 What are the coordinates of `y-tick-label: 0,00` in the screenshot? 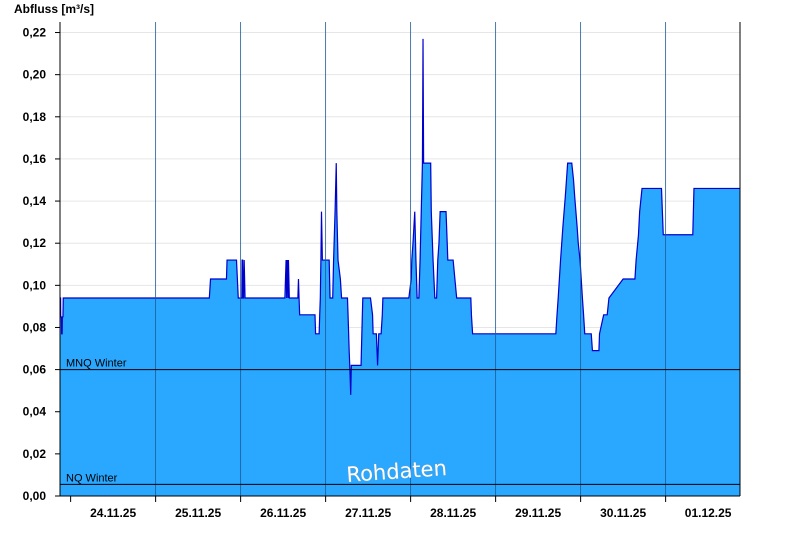 It's located at (35, 496).